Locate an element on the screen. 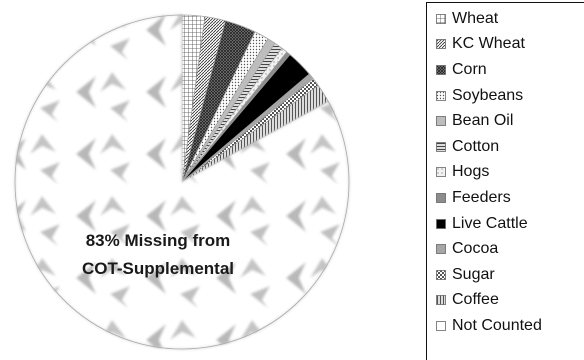  legend-item-kc-wheat: KC Wheat is located at coordinates (510, 45).